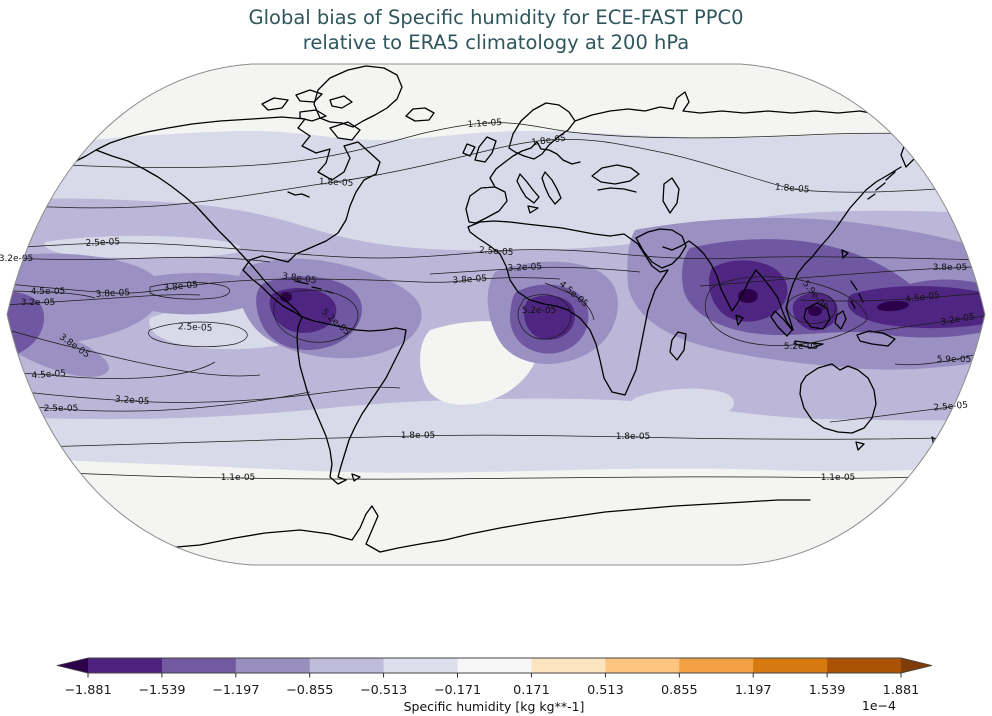 Image resolution: width=992 pixels, height=716 pixels. I want to click on coast-north-america, so click(238, 217).